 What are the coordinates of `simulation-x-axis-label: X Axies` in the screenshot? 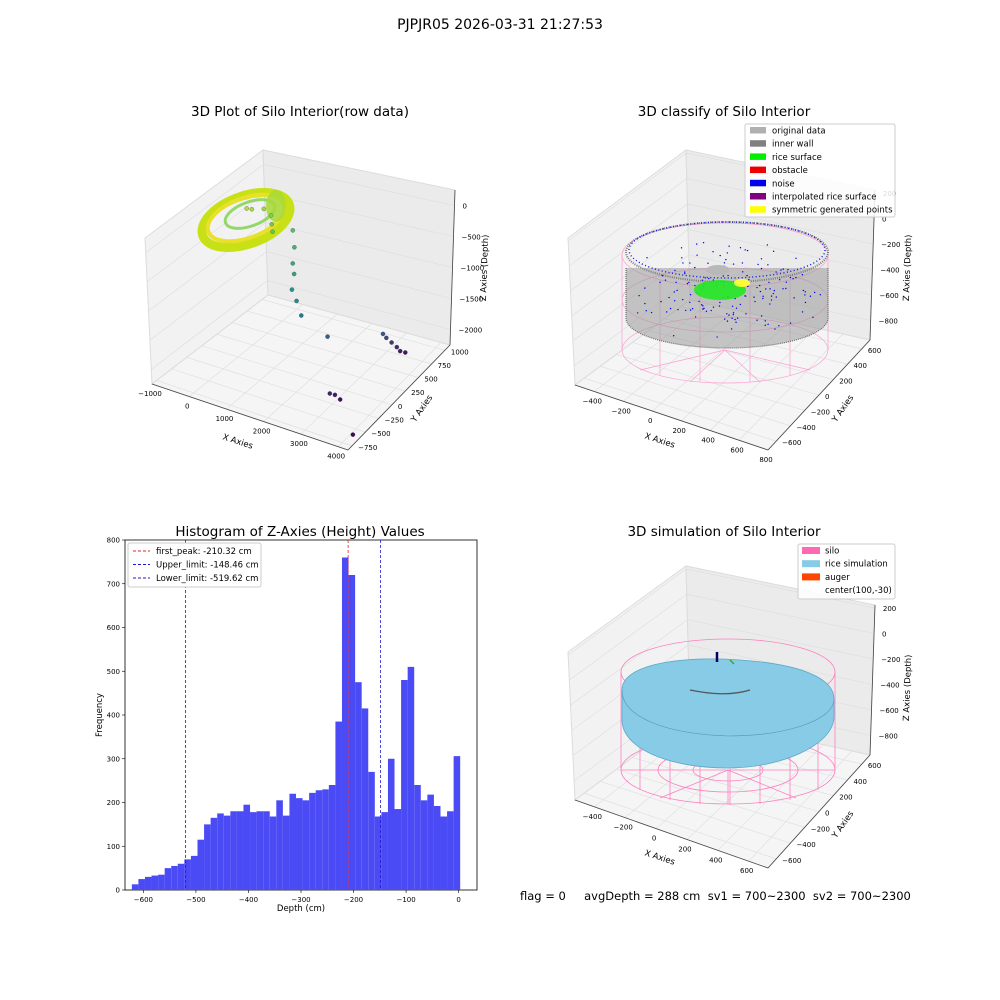 It's located at (659, 857).